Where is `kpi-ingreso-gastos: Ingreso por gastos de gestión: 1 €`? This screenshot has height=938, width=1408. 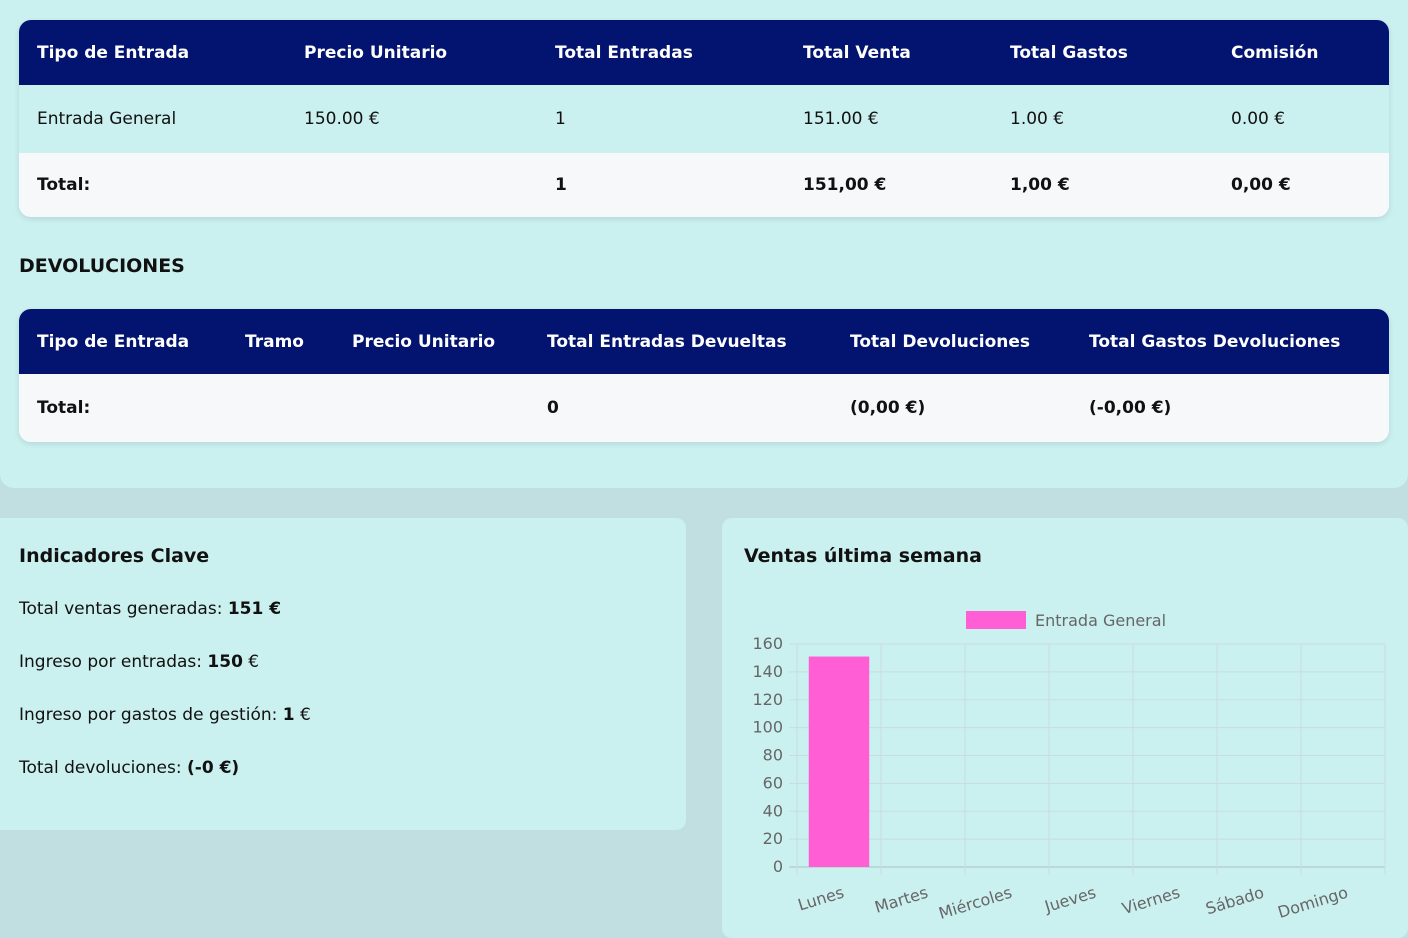 kpi-ingreso-gastos: Ingreso por gastos de gestión: 1 € is located at coordinates (165, 715).